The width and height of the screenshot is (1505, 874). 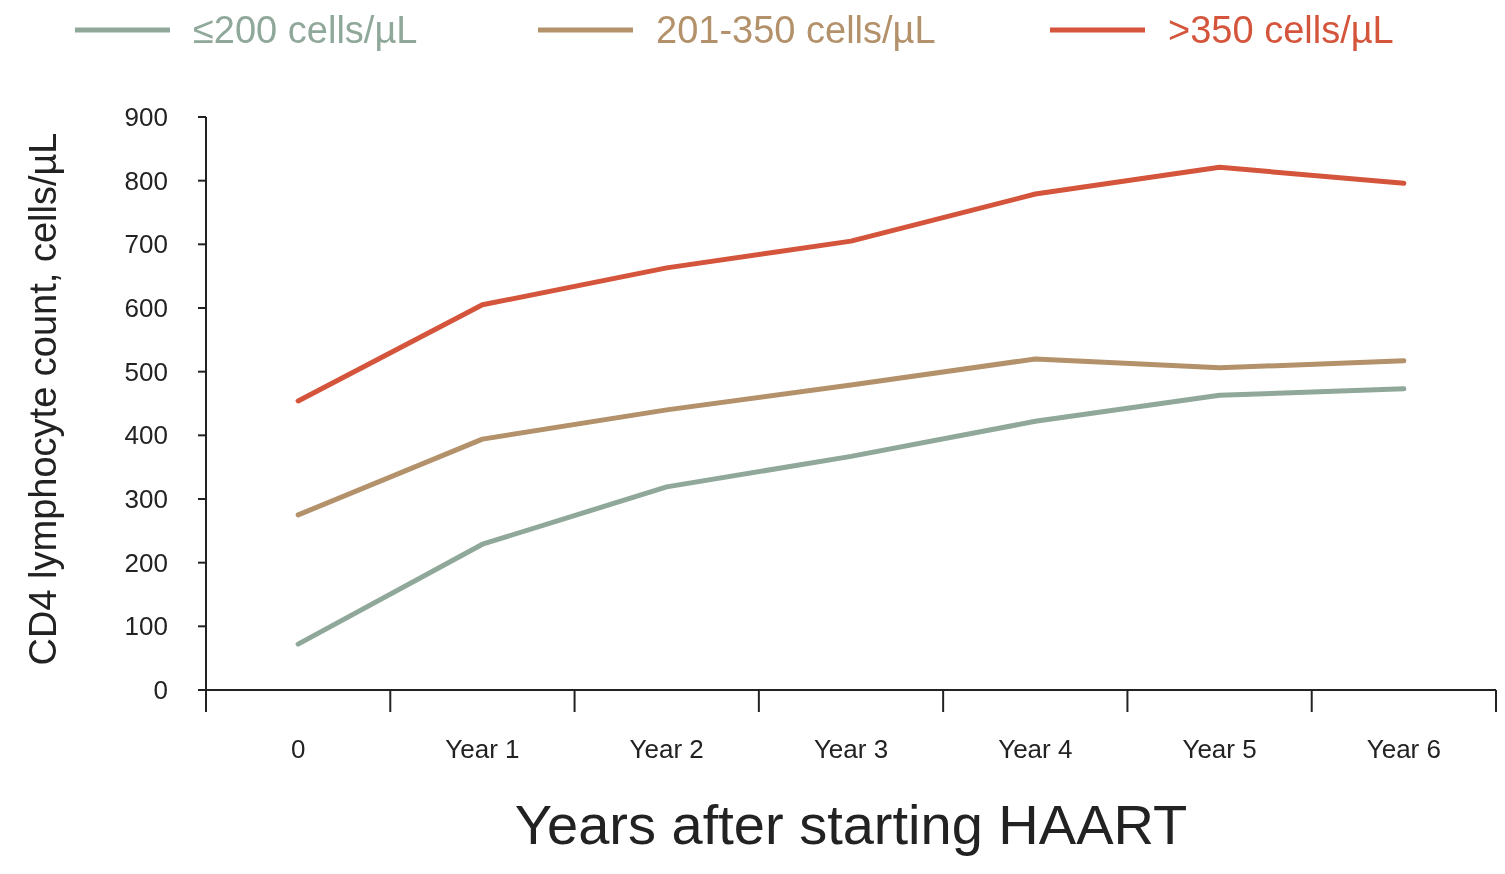 What do you see at coordinates (146, 499) in the screenshot?
I see `y-tick-label: 300` at bounding box center [146, 499].